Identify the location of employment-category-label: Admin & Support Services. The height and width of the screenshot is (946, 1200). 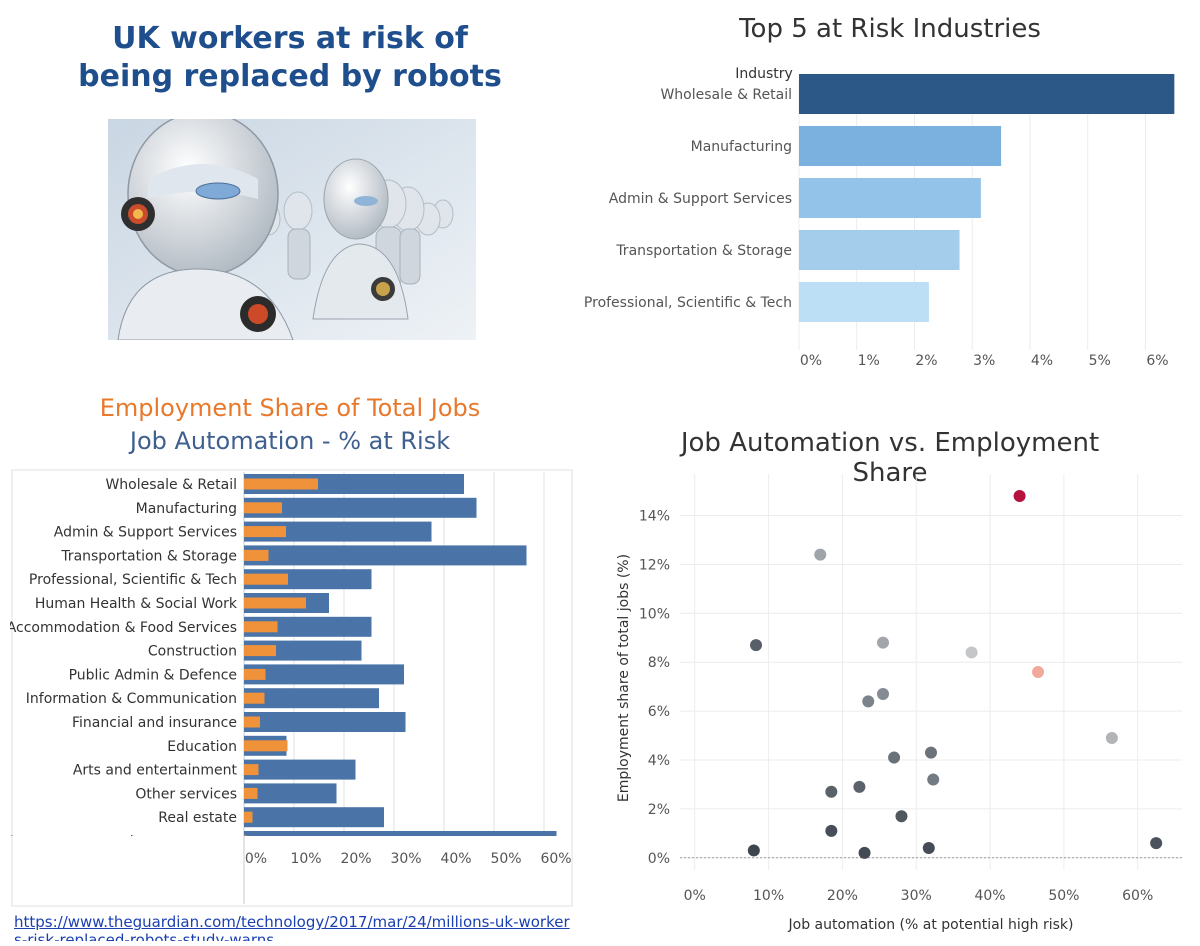
(145, 533).